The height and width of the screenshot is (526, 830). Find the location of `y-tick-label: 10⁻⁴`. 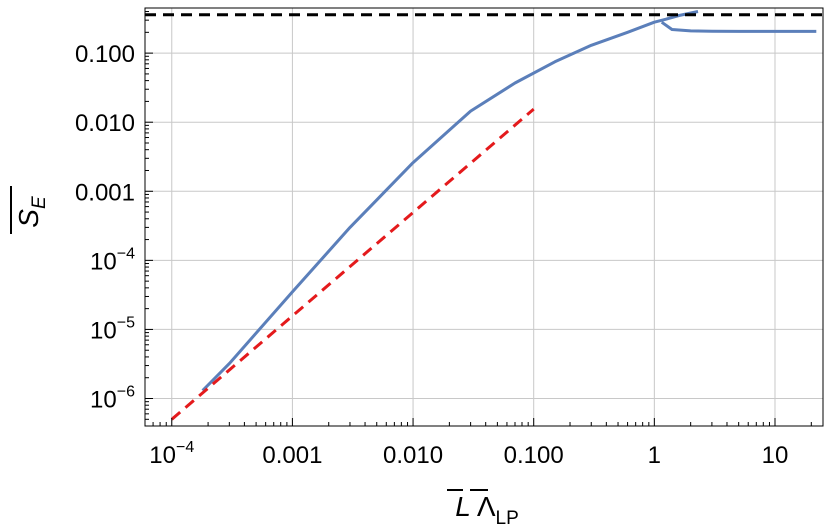

y-tick-label: 10⁻⁴ is located at coordinates (112, 260).